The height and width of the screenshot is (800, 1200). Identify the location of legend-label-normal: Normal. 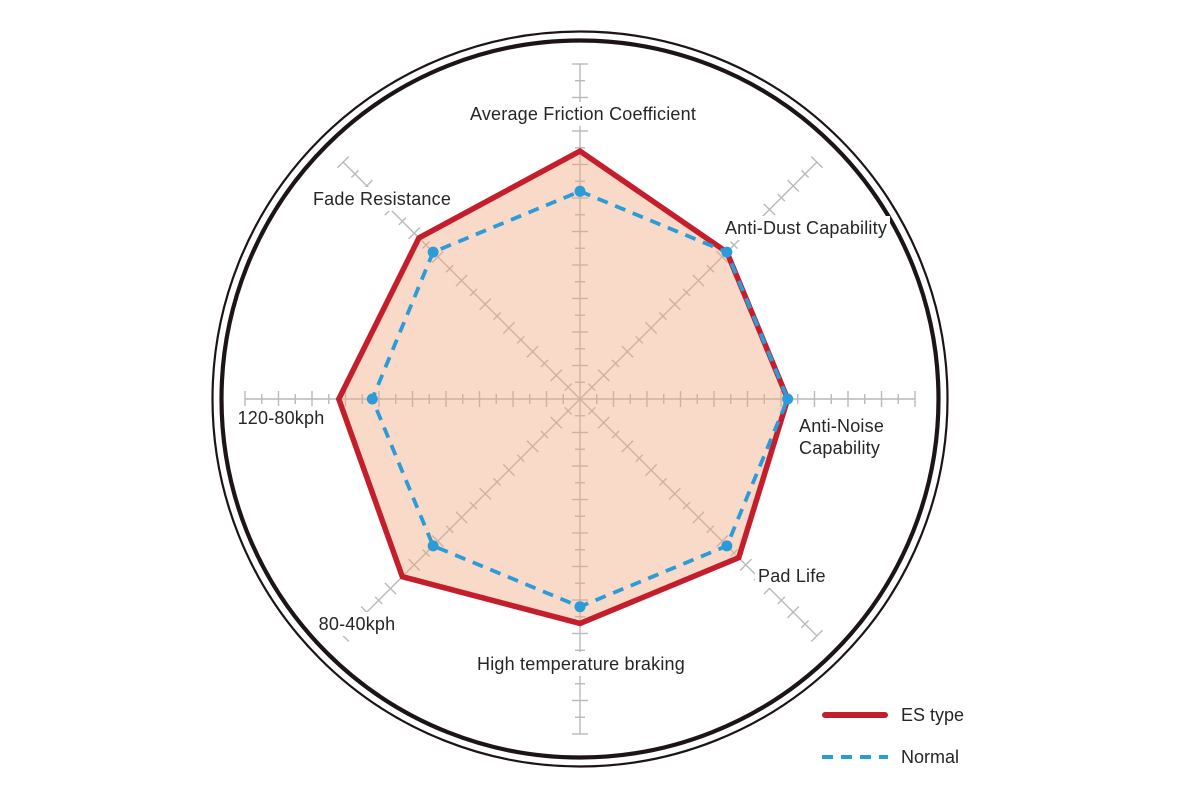
(930, 756).